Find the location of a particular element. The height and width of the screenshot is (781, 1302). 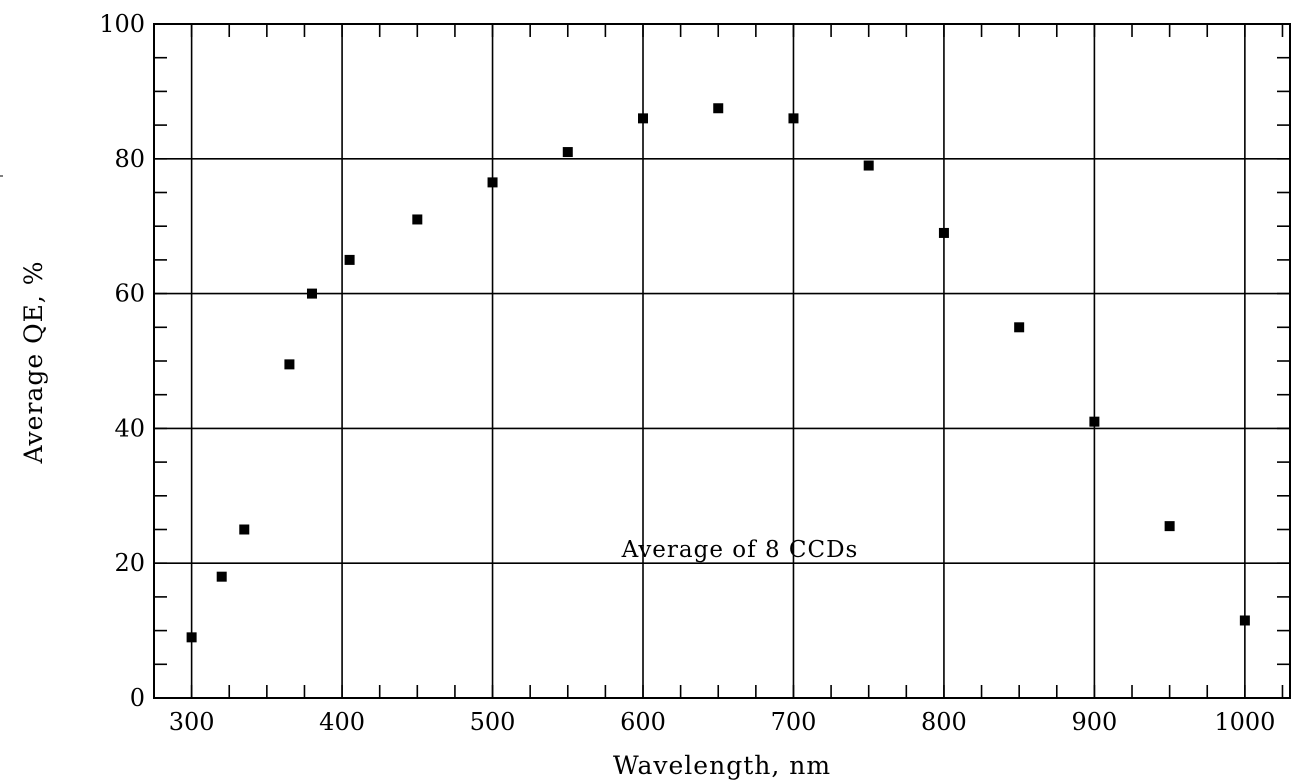

y-tick-label: 40 is located at coordinates (129, 428).